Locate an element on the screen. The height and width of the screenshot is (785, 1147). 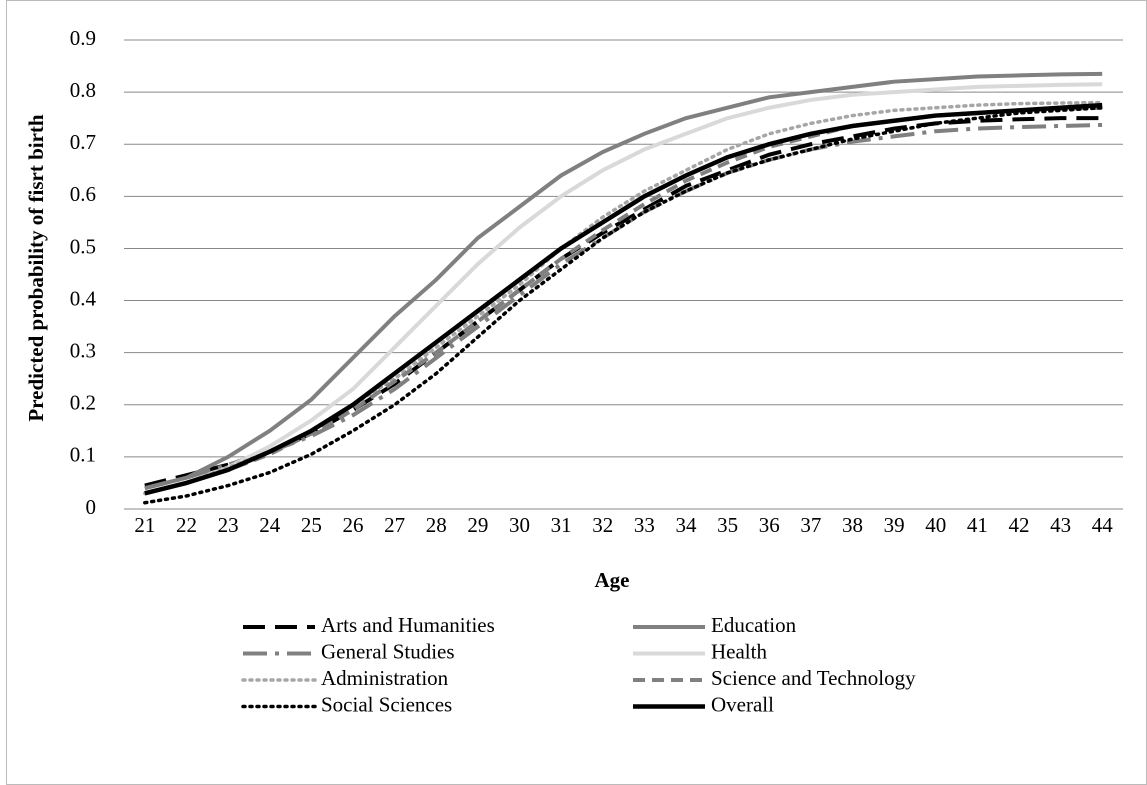
y-tick-label: 0.3 is located at coordinates (83, 350).